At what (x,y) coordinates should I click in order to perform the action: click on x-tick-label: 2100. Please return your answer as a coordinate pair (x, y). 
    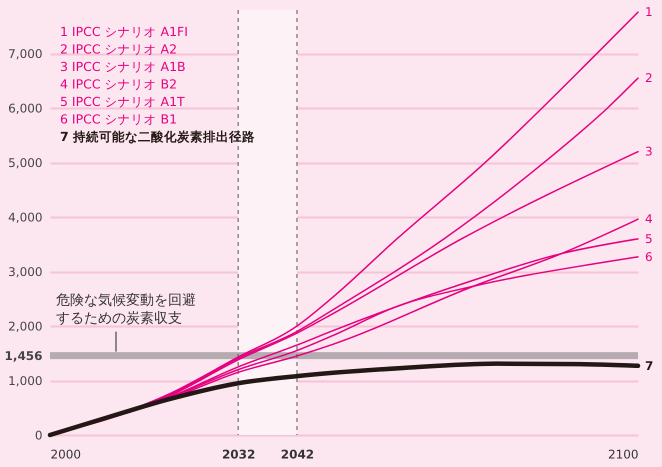
    Looking at the image, I should click on (623, 455).